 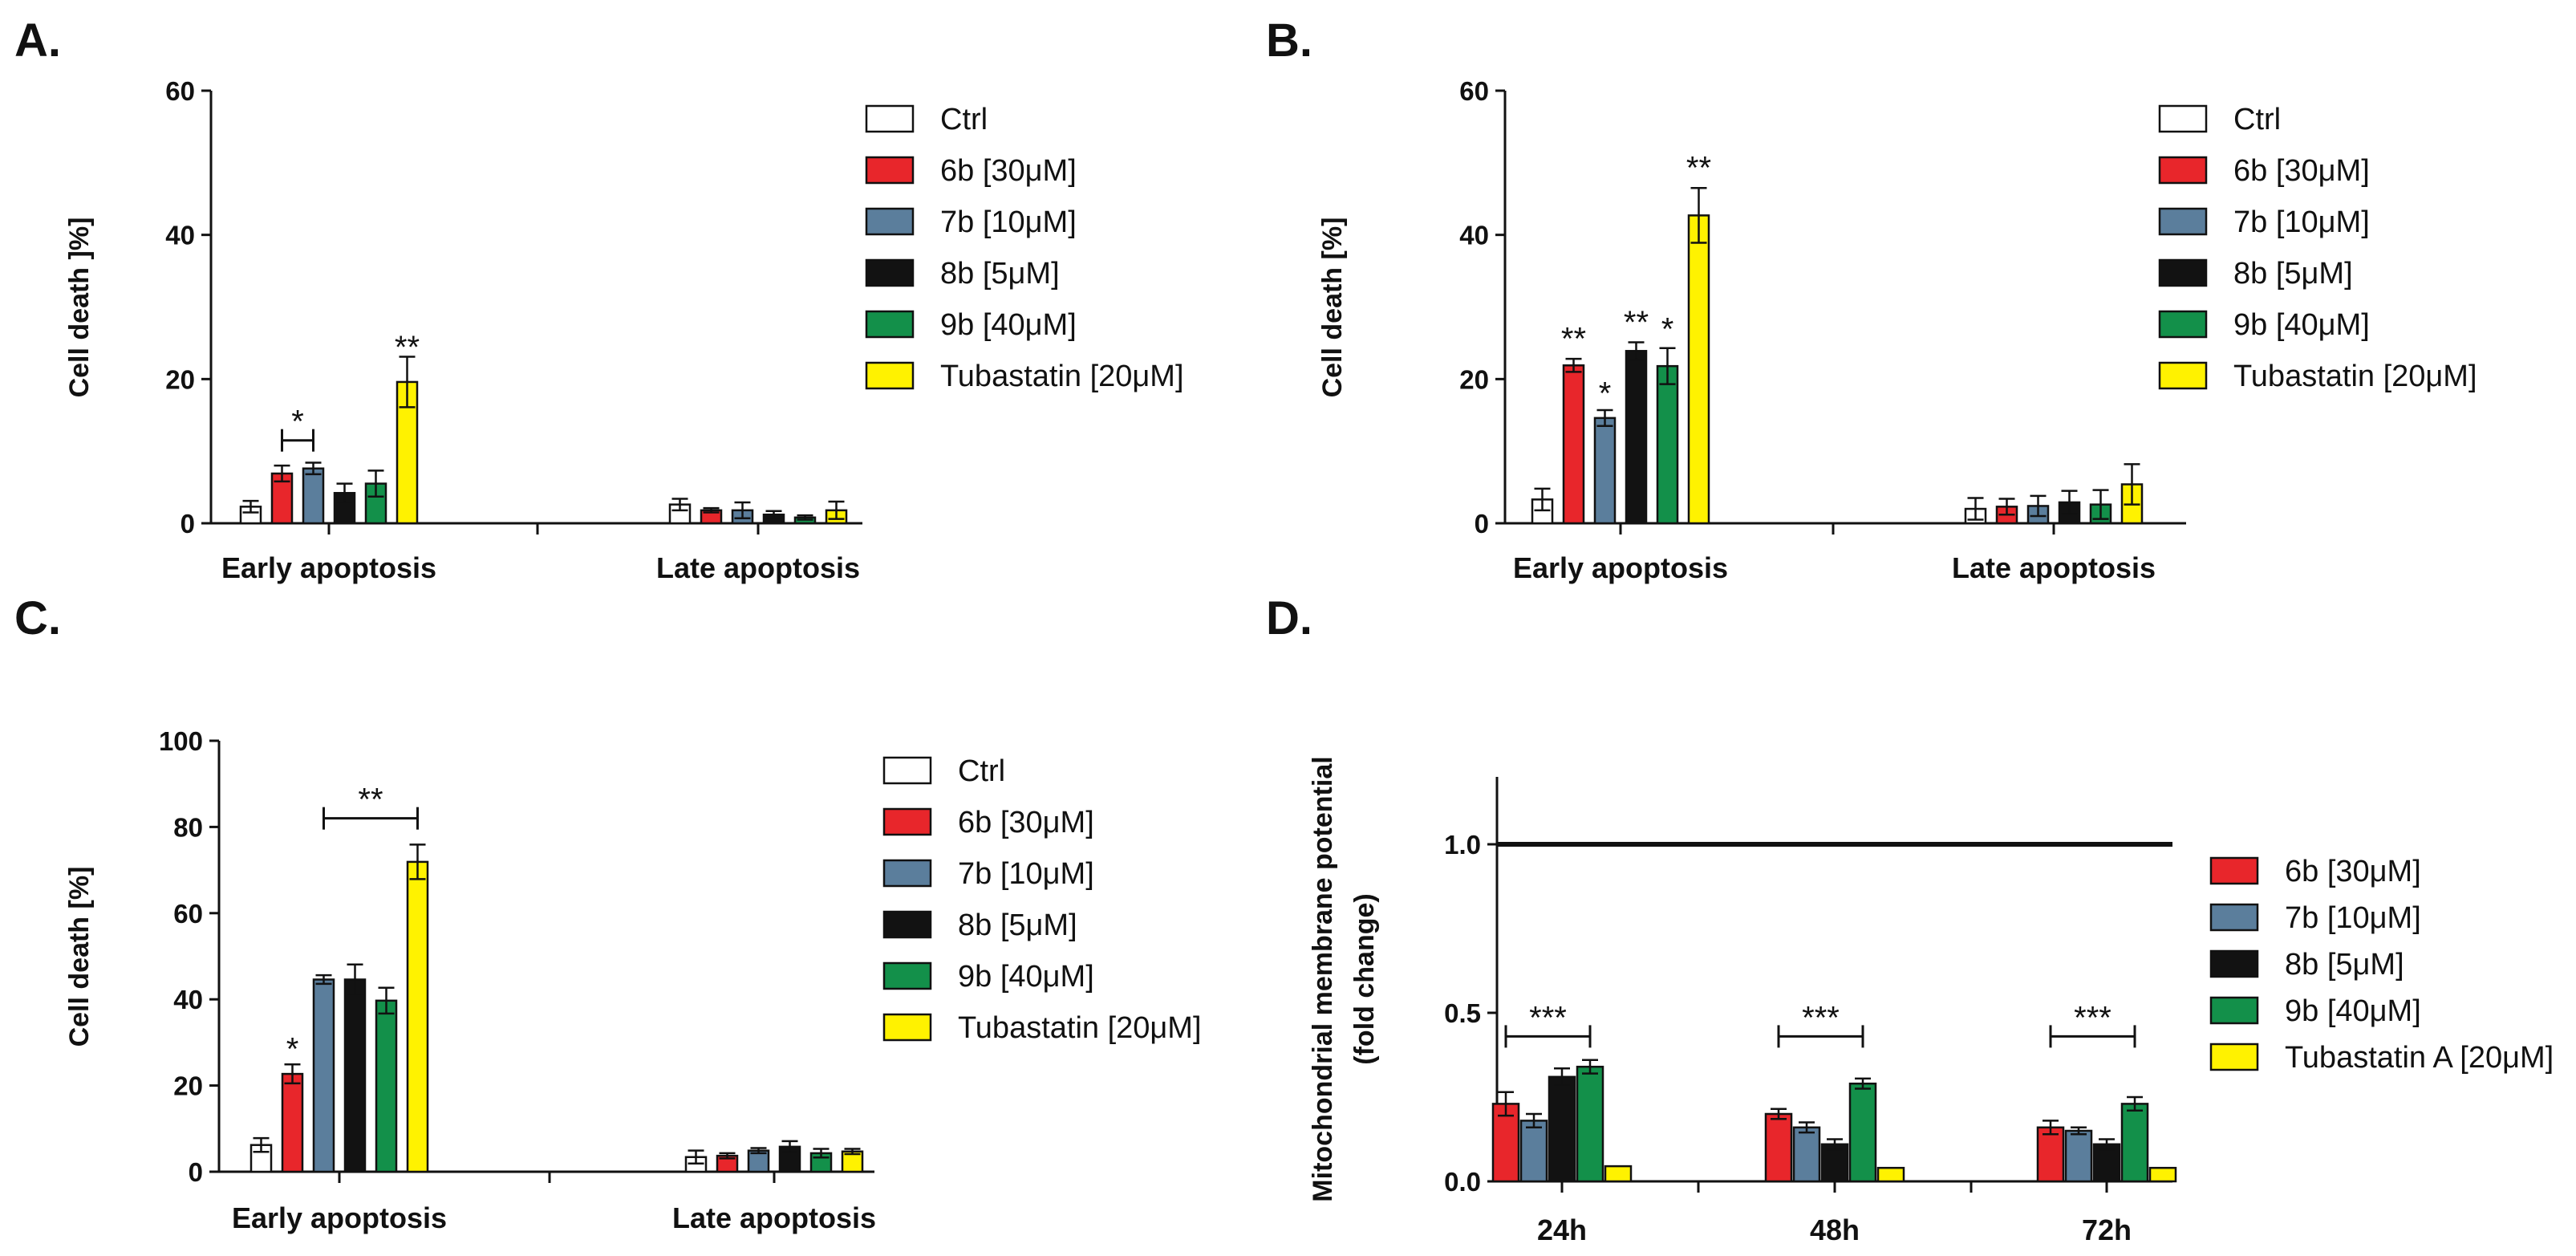 I want to click on y-tick-label: 0.5, so click(x=1462, y=1013).